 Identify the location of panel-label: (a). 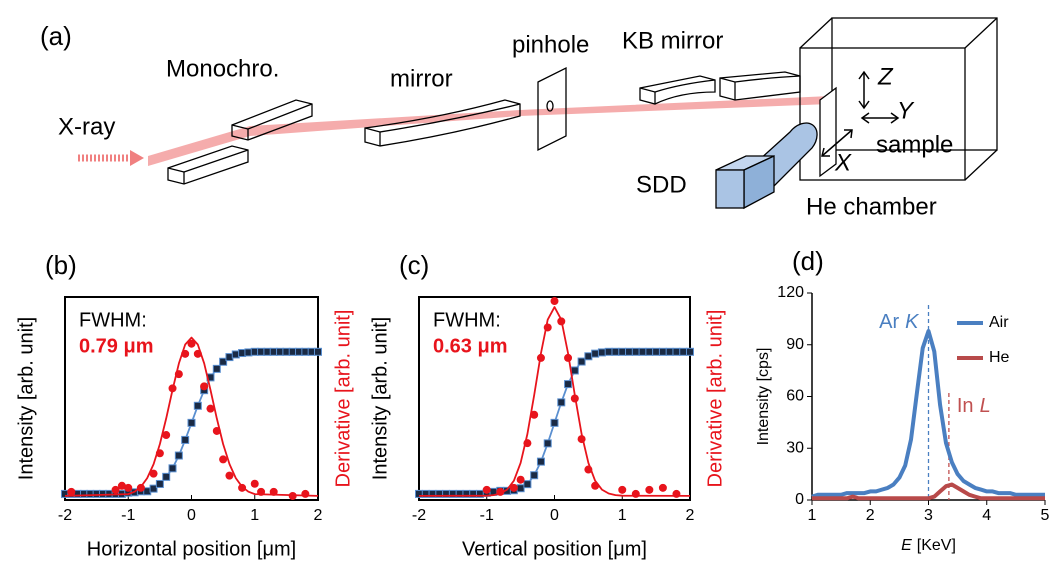
(56, 36).